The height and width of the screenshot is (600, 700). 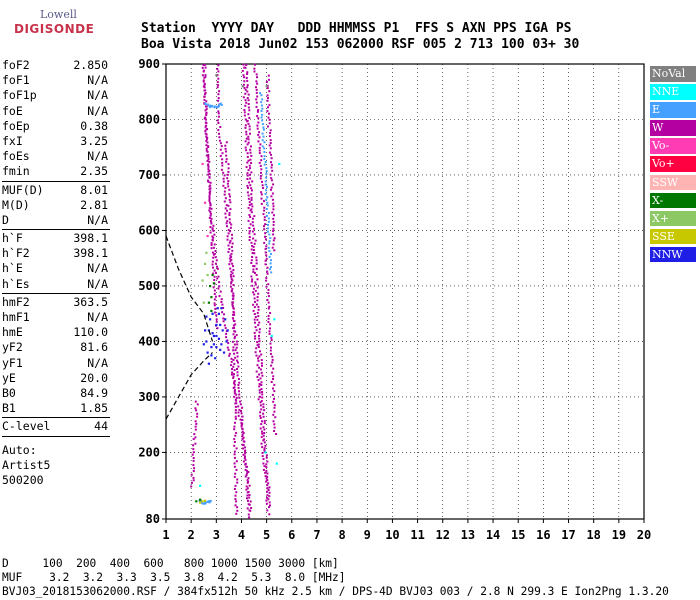 I want to click on param-name: M(D), so click(x=16, y=204).